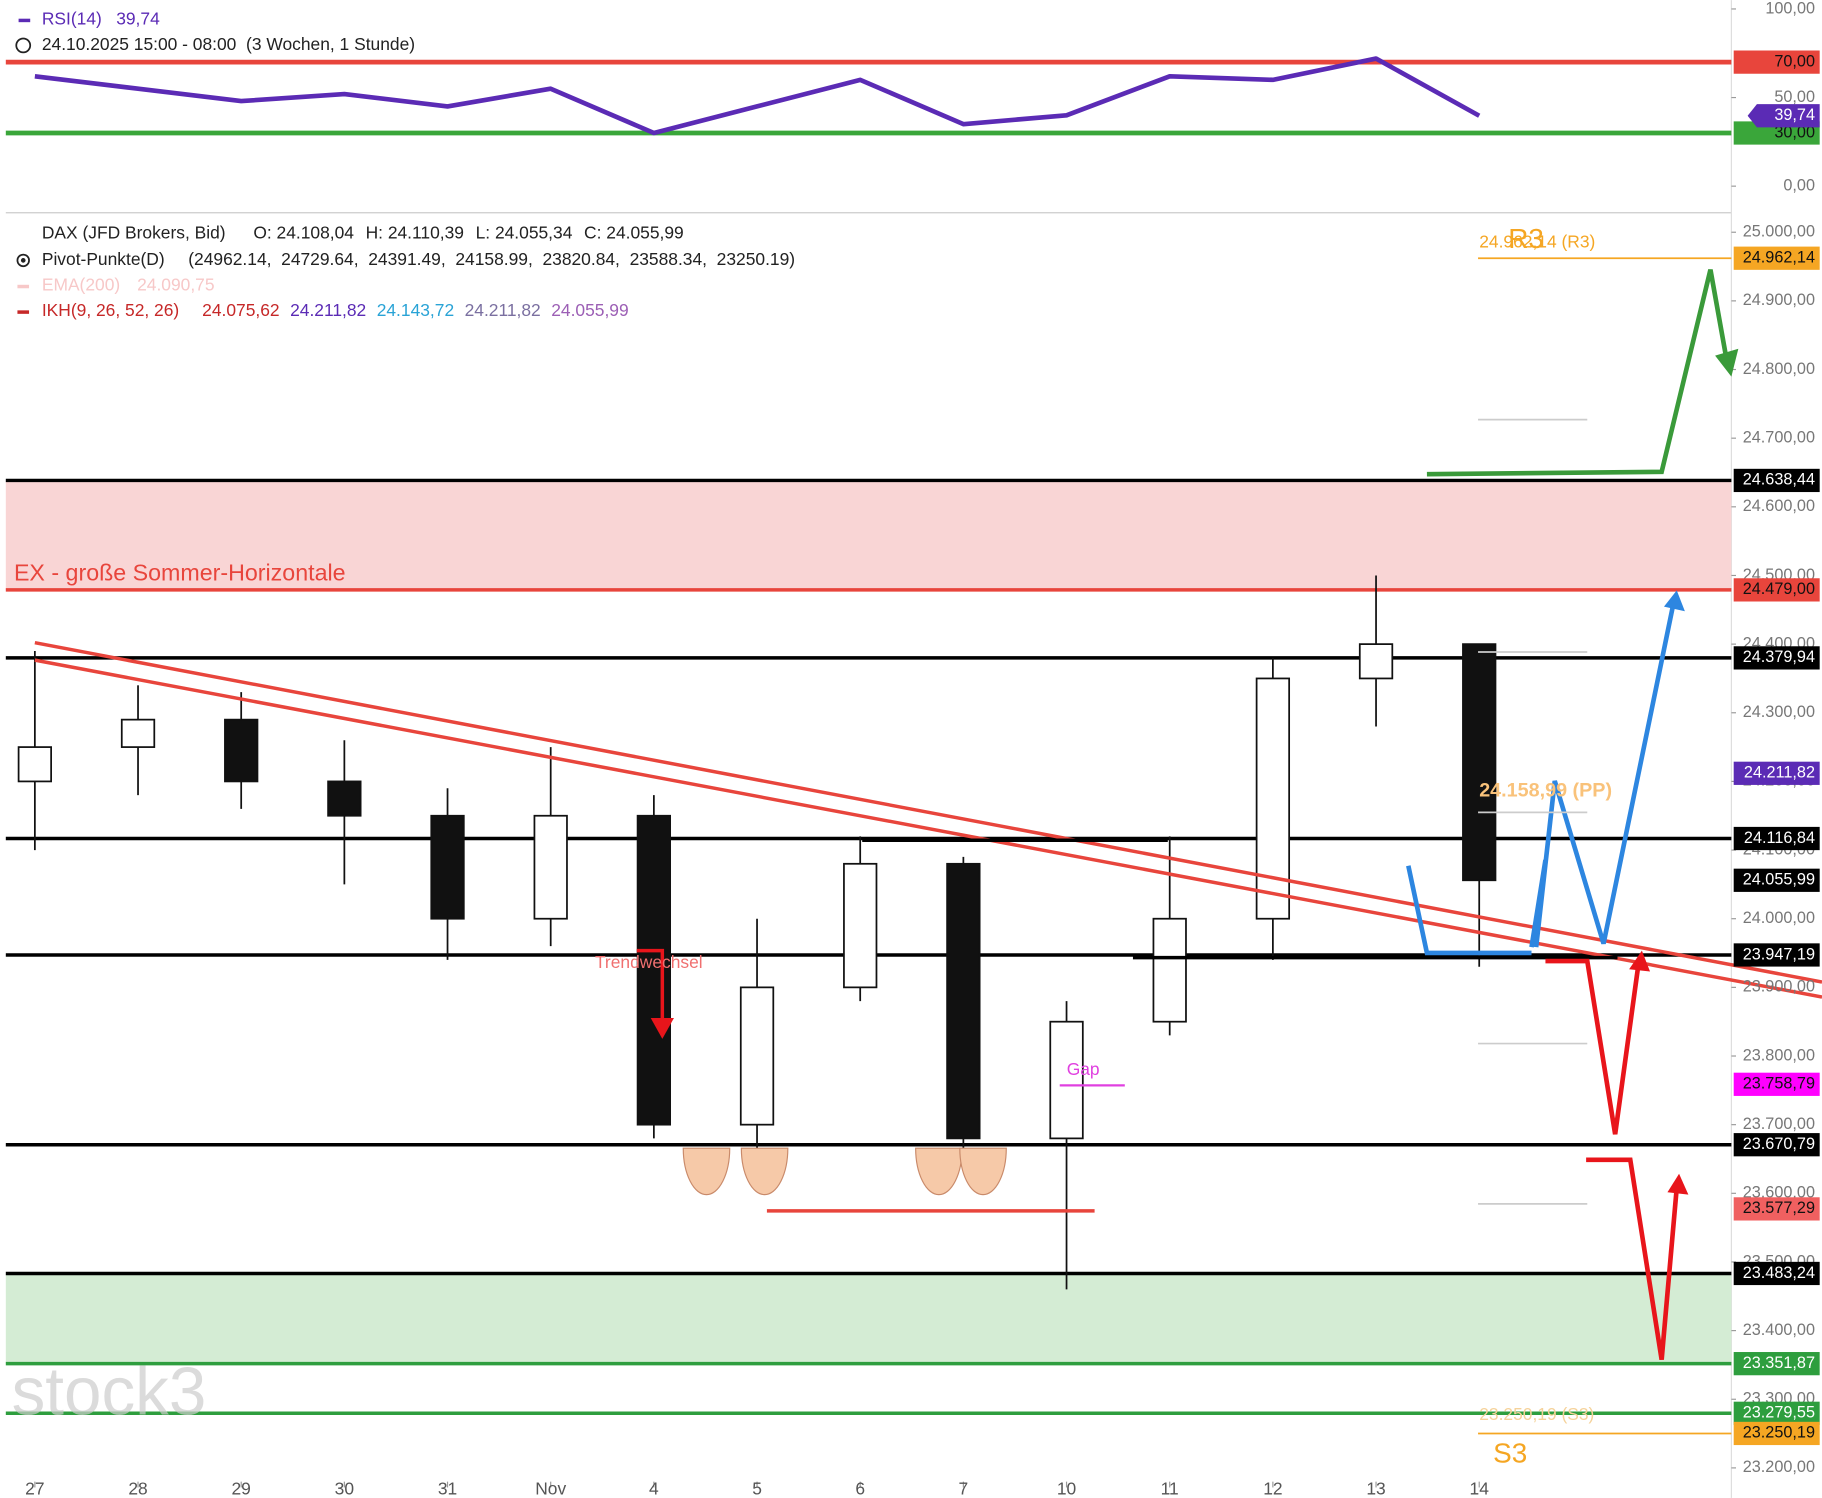 This screenshot has width=1822, height=1498. I want to click on y-tick-label: 24.900,00, so click(1779, 300).